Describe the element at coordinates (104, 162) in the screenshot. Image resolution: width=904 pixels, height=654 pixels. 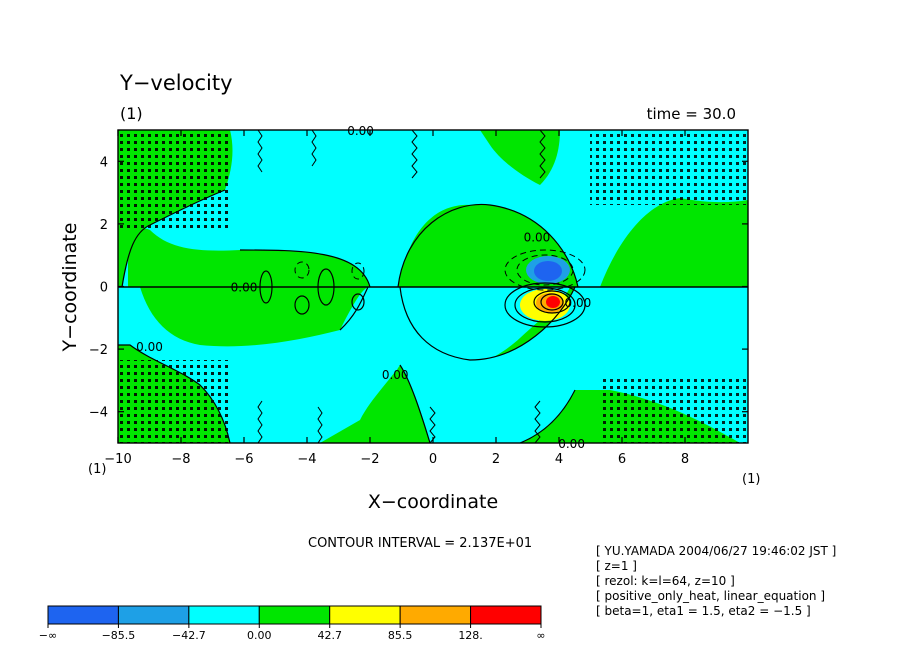
I see `y-tick-label: 4` at that location.